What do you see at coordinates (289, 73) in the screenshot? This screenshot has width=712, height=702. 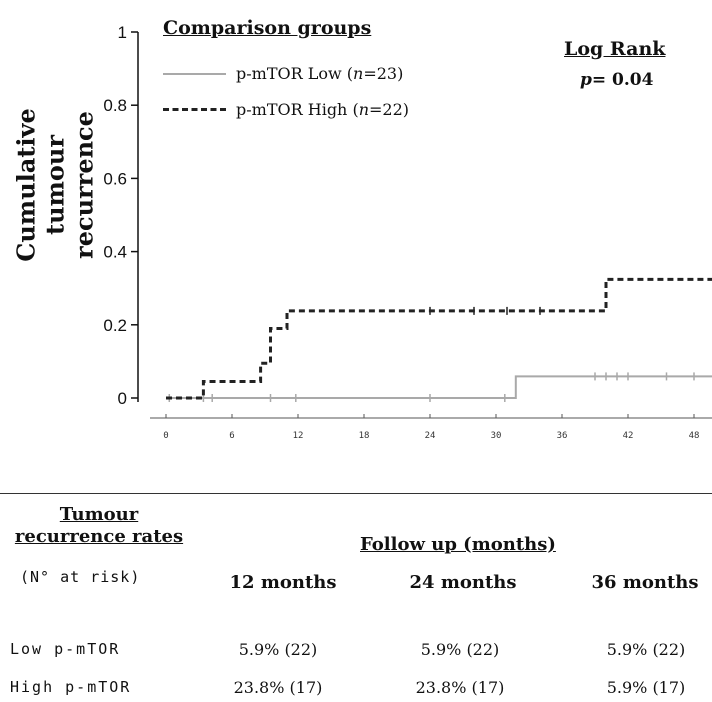 I see `legend-label-low: p-mTOR Low` at bounding box center [289, 73].